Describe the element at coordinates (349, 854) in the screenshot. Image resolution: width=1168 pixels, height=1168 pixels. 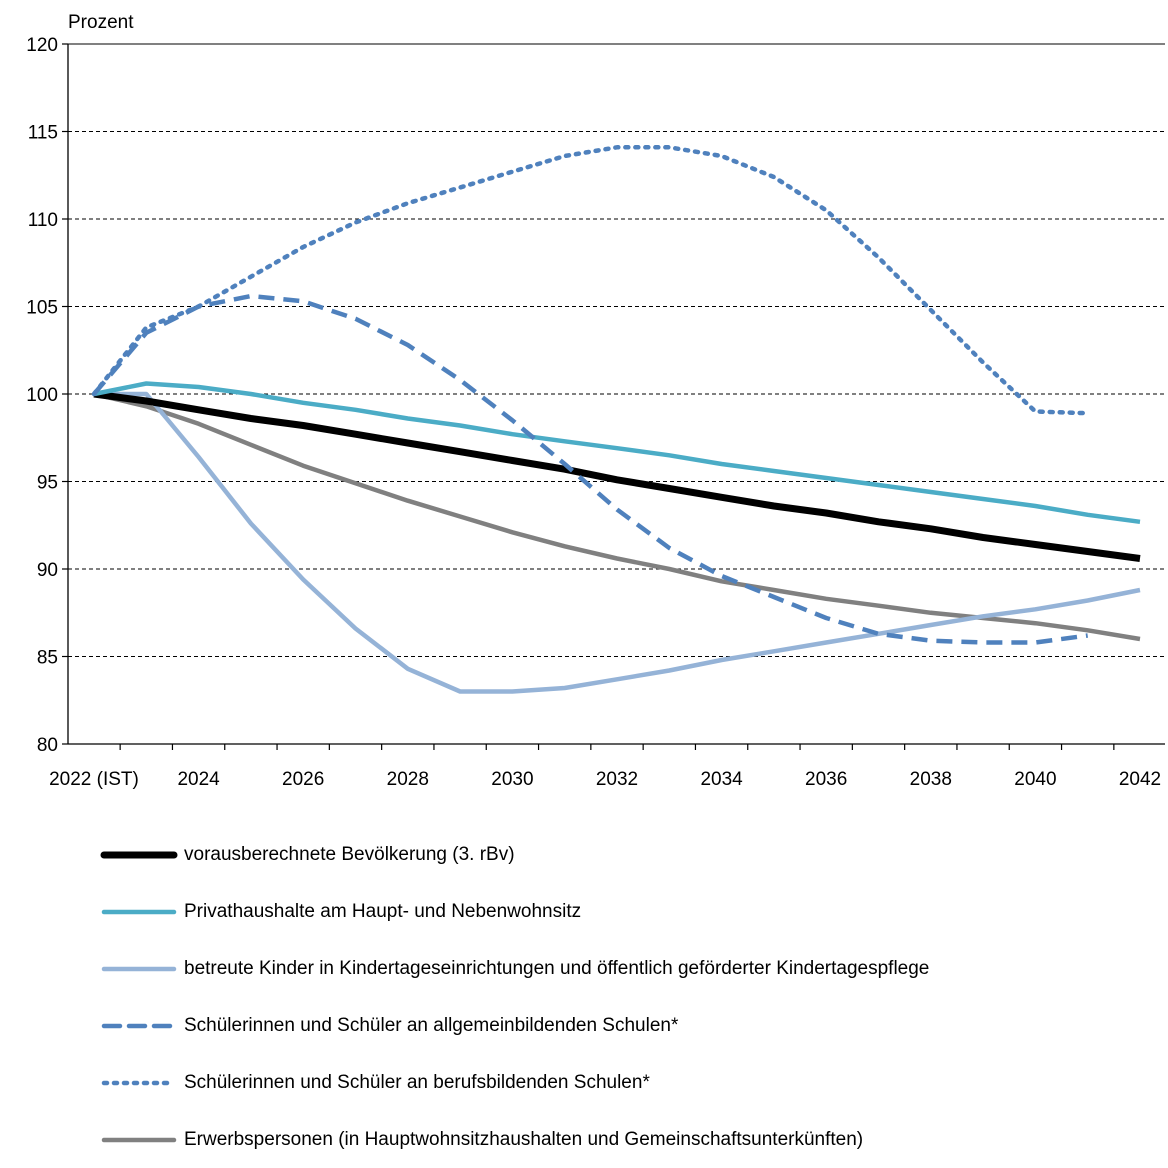
I see `legend-label: vorausberechnete Bevölkerung (3. rBv)` at that location.